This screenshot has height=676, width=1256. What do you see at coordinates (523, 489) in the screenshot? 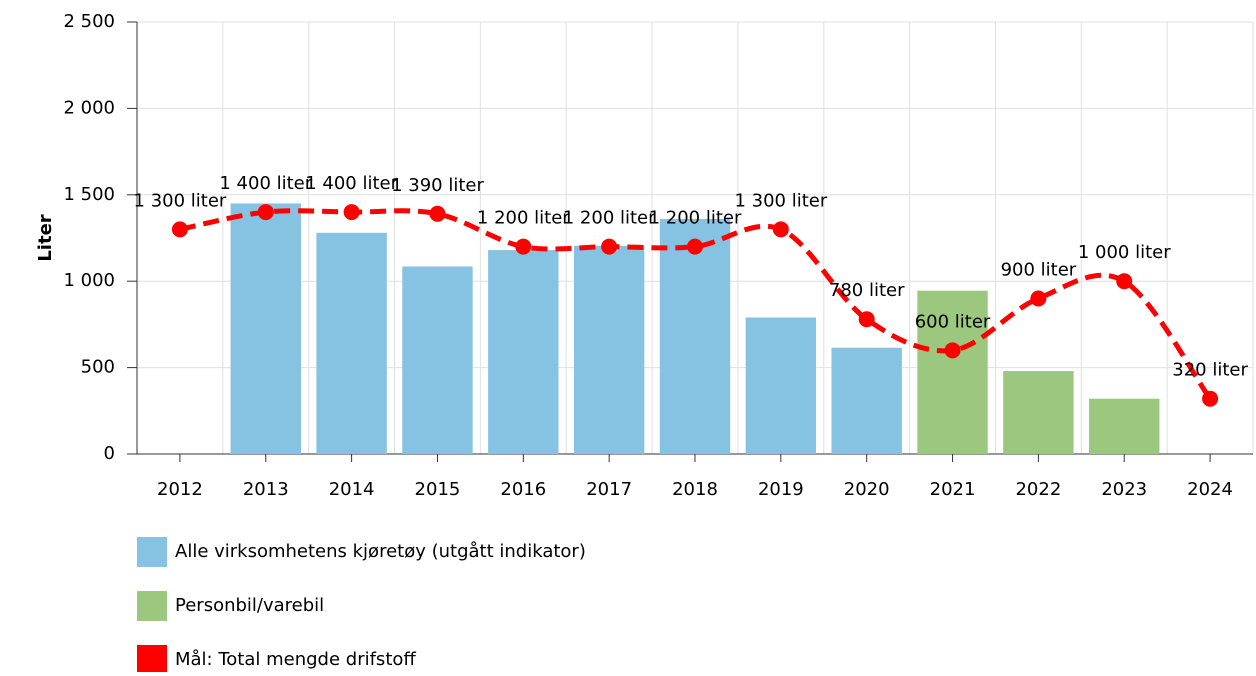
I see `x-tick-label: 2016` at bounding box center [523, 489].